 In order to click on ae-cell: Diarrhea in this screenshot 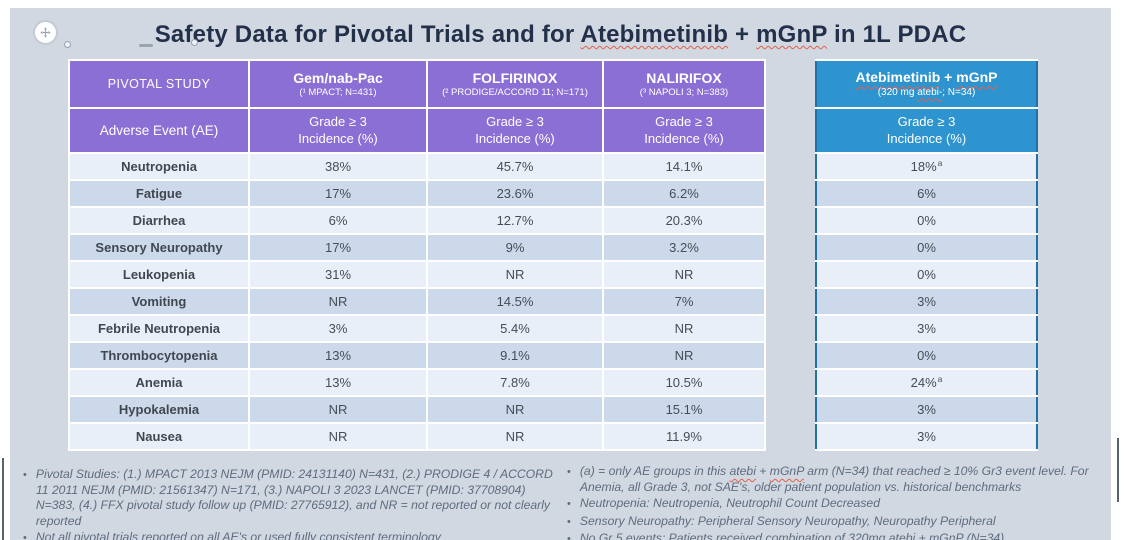, I will do `click(159, 220)`.